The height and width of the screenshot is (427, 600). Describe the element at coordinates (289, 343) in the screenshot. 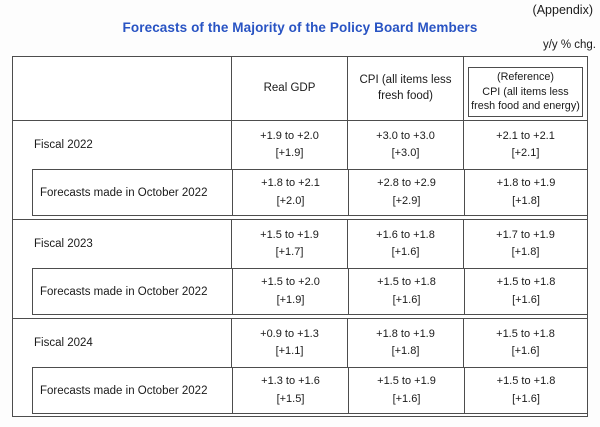

I see `gdp-forecast-cell: +0.9 to +1.3 [+1.1]` at that location.